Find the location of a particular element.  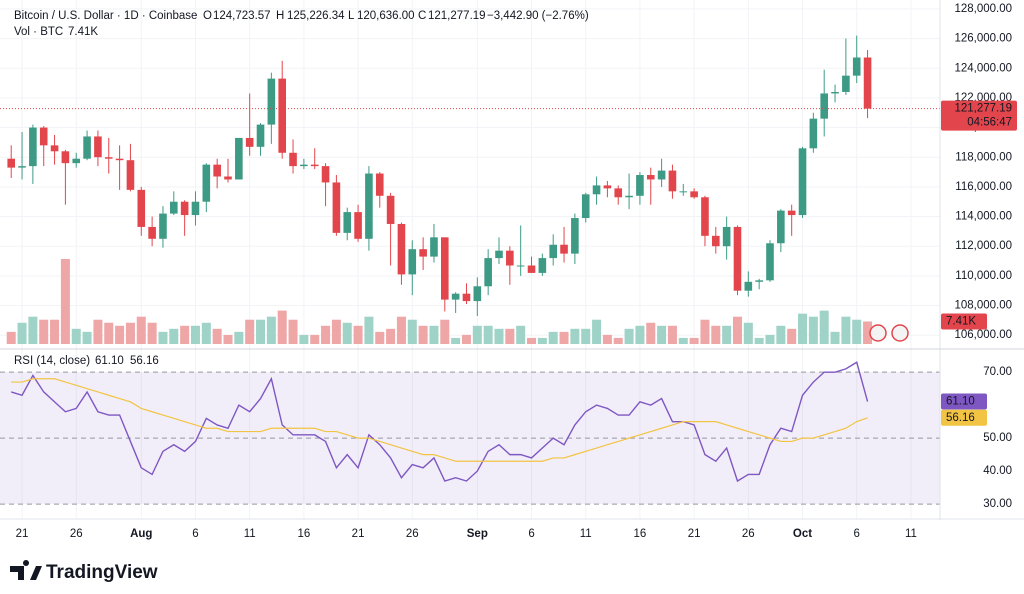

x-tick-label: Sep is located at coordinates (477, 534).